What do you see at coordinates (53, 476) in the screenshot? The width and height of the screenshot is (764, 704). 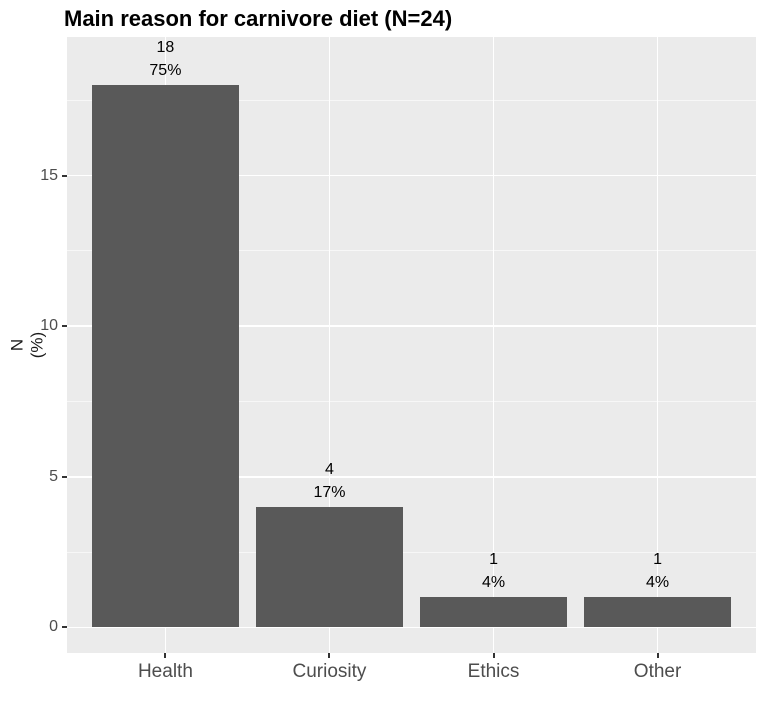 I see `y-tick-label: 5` at bounding box center [53, 476].